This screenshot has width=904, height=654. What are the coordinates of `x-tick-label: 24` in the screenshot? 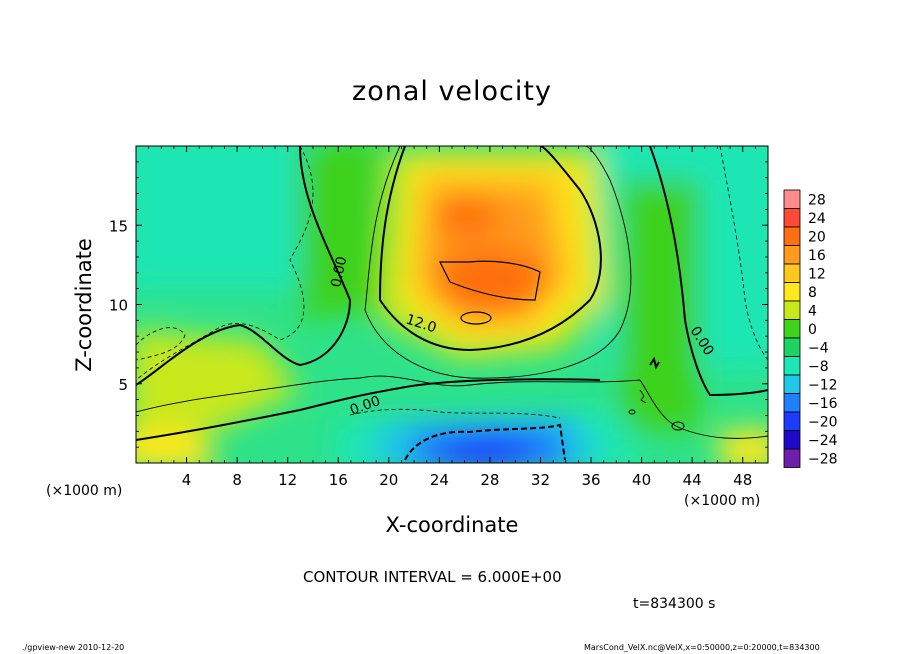 It's located at (439, 480).